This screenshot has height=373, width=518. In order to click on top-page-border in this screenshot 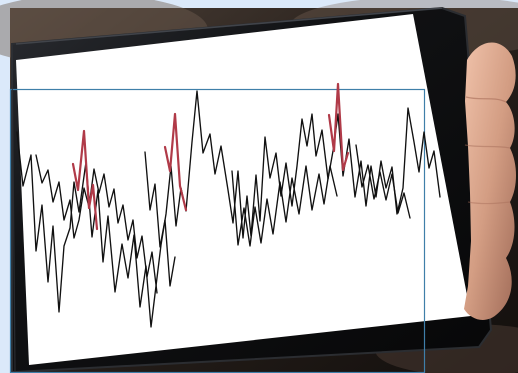, I will do `click(259, 4)`.